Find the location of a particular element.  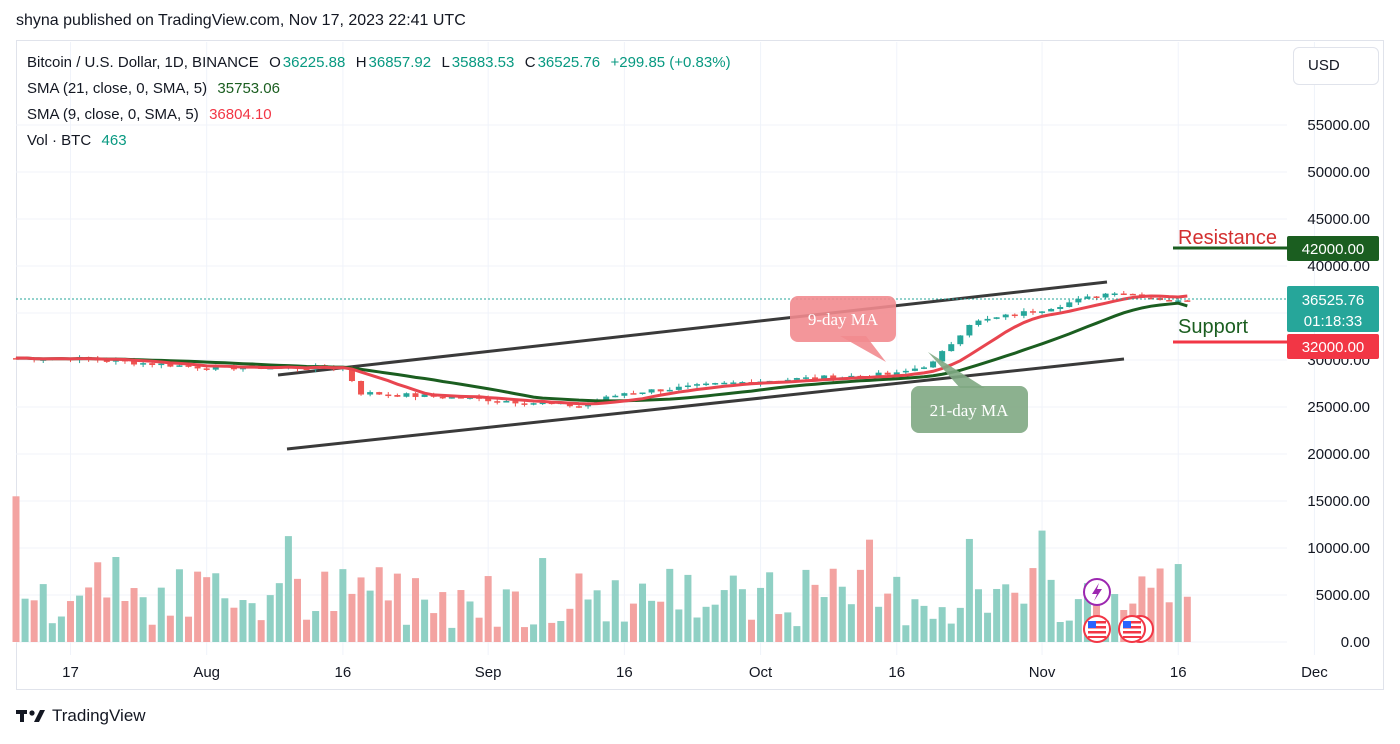

legend-o-label: O is located at coordinates (275, 62).